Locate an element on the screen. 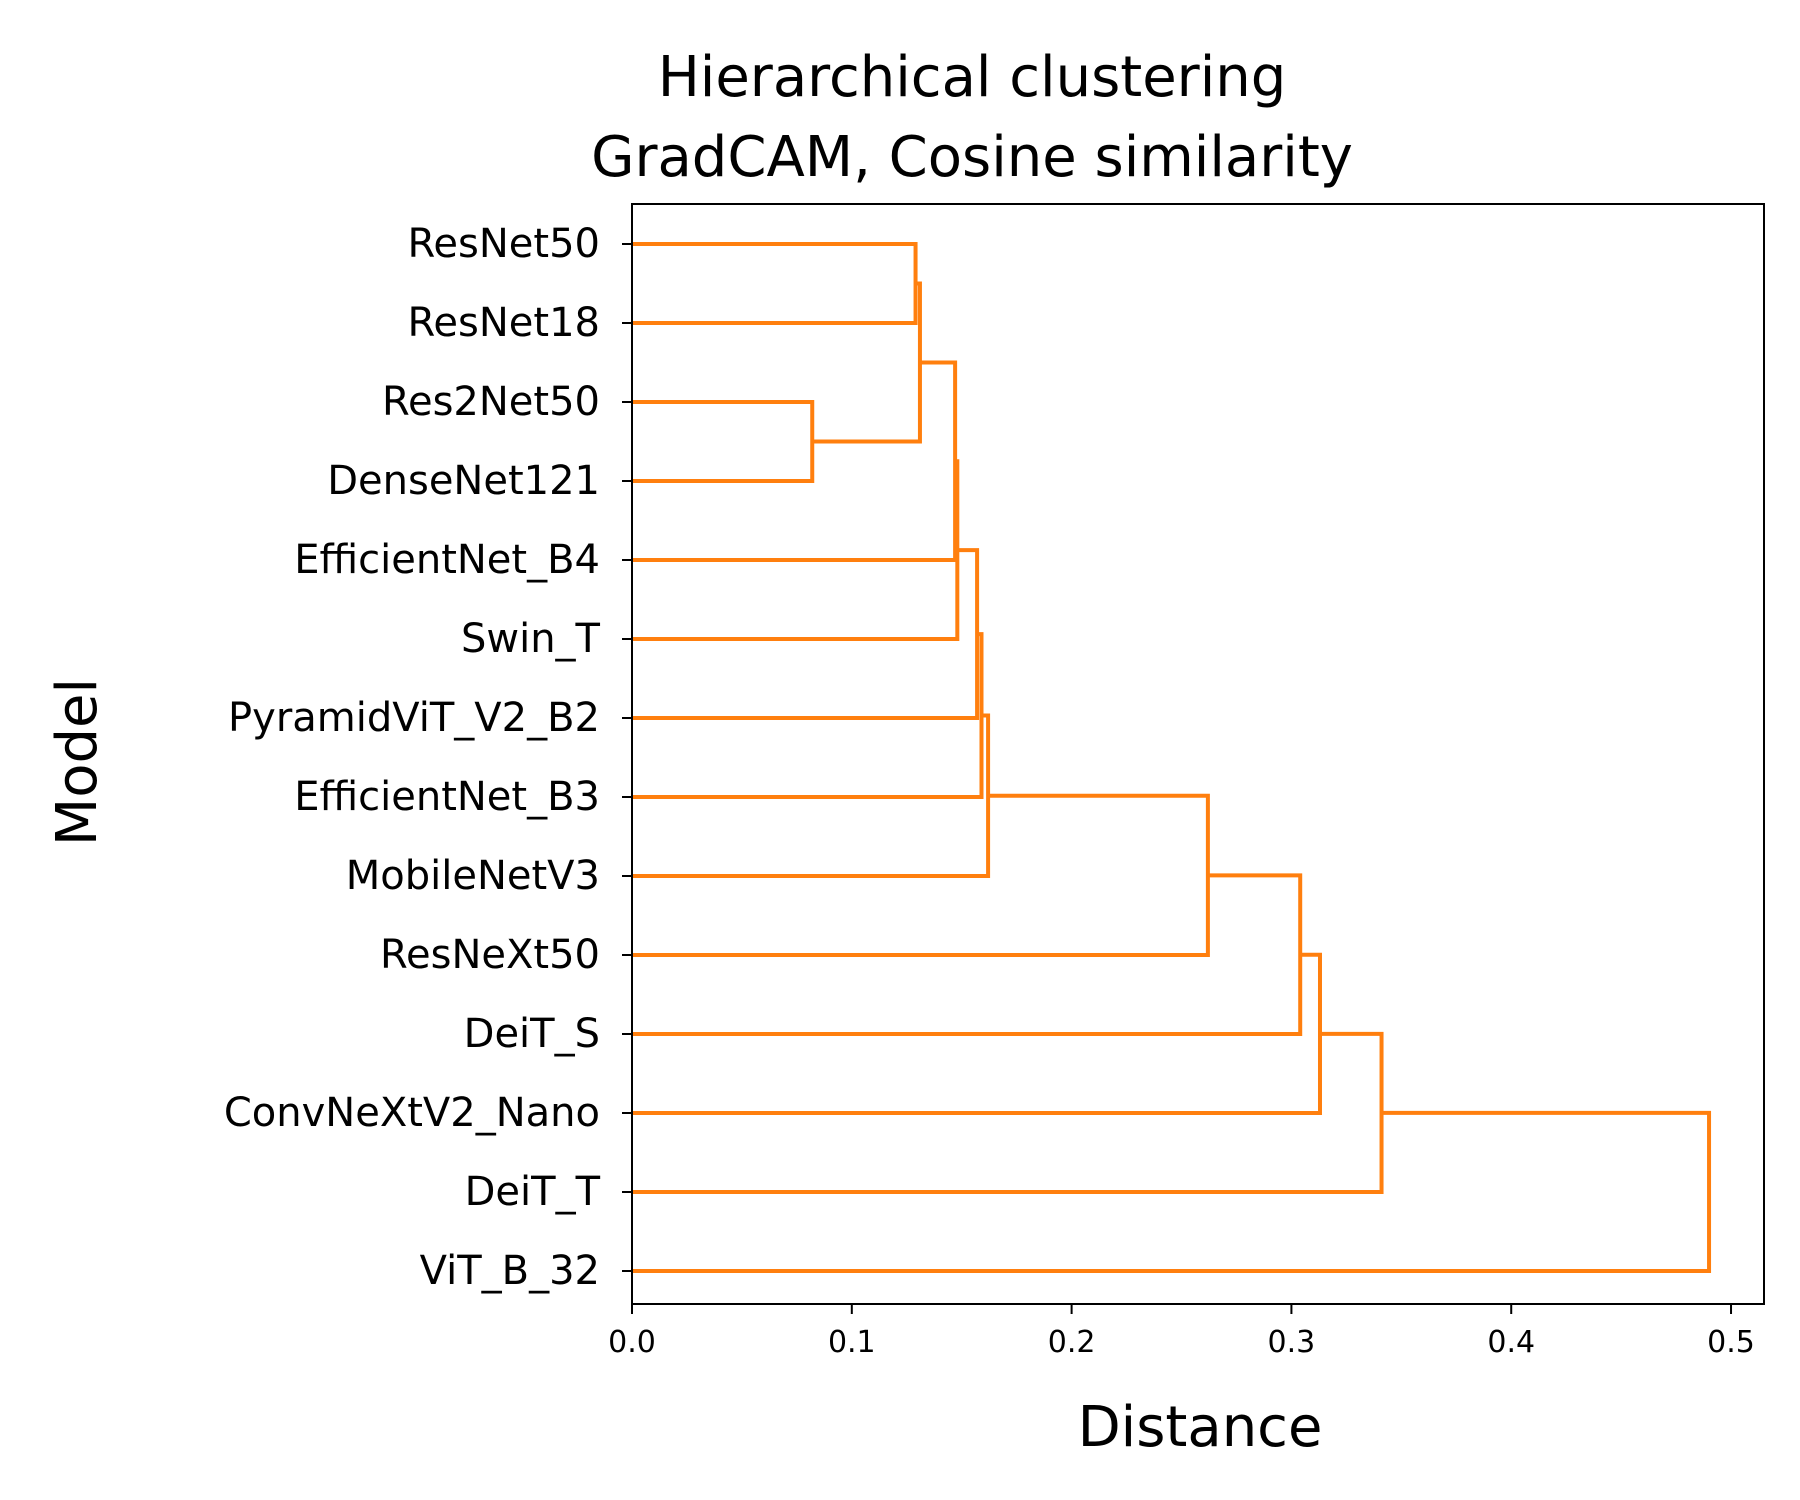 This screenshot has width=1800, height=1500. leaf-label-convnextv2-nano: ConvNeXtV2_Nano is located at coordinates (412, 1113).